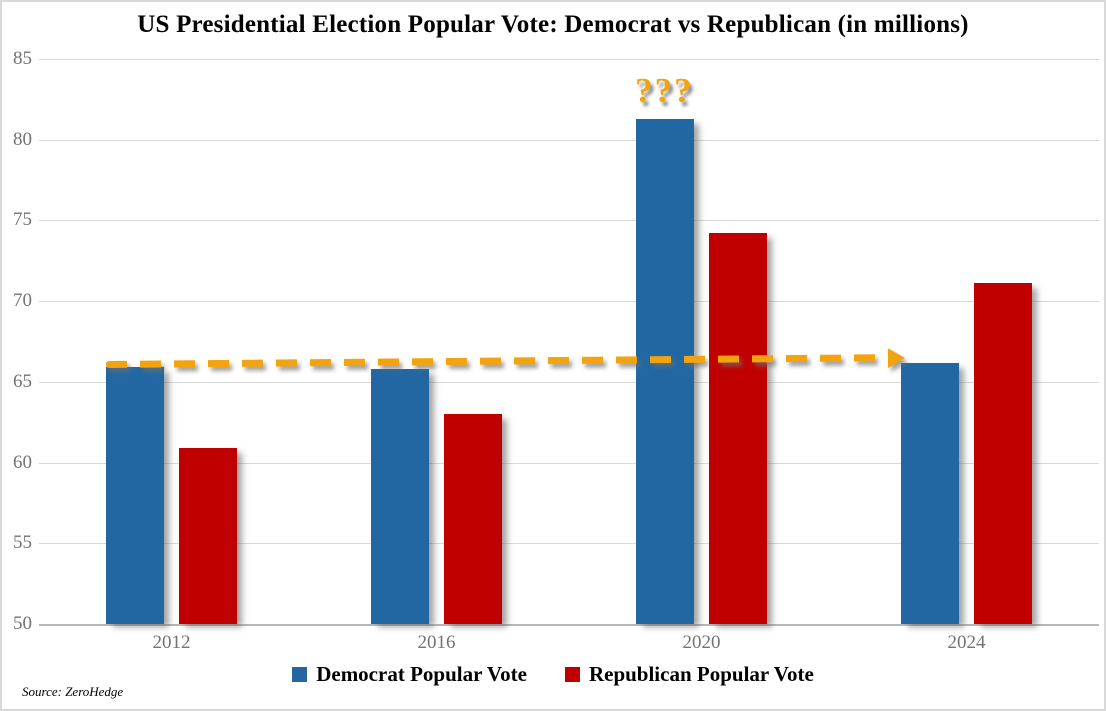 This screenshot has width=1106, height=711. What do you see at coordinates (400, 496) in the screenshot?
I see `bar-democrat-2016` at bounding box center [400, 496].